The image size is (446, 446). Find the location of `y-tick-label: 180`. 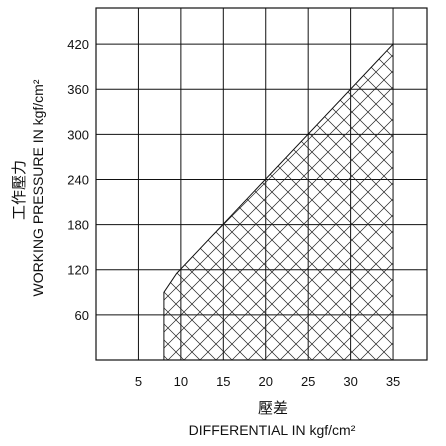

y-tick-label: 180 is located at coordinates (78, 225).